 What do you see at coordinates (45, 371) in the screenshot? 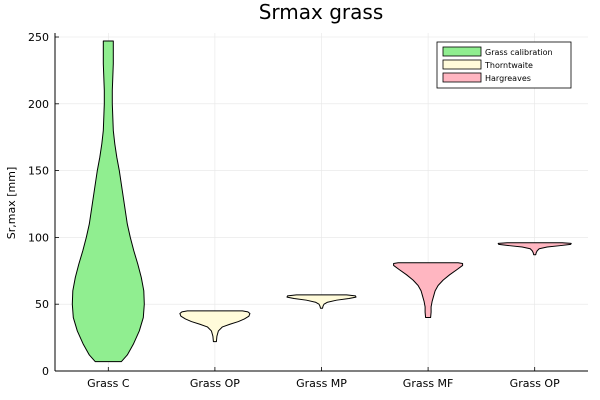
I see `y-tick-label: 0` at bounding box center [45, 371].